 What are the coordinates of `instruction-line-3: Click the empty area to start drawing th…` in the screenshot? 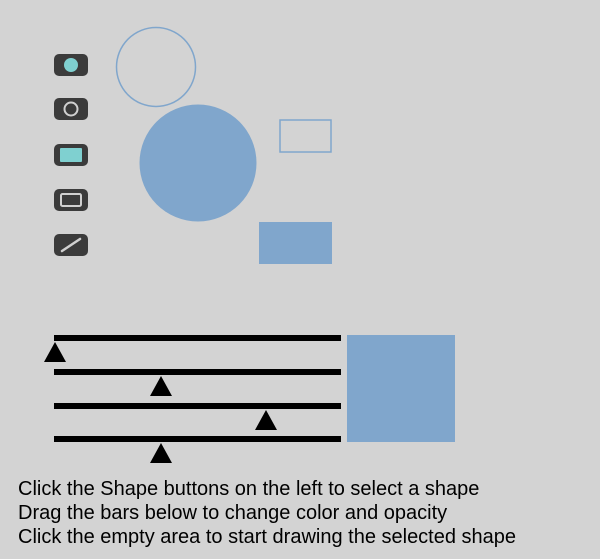 It's located at (267, 537).